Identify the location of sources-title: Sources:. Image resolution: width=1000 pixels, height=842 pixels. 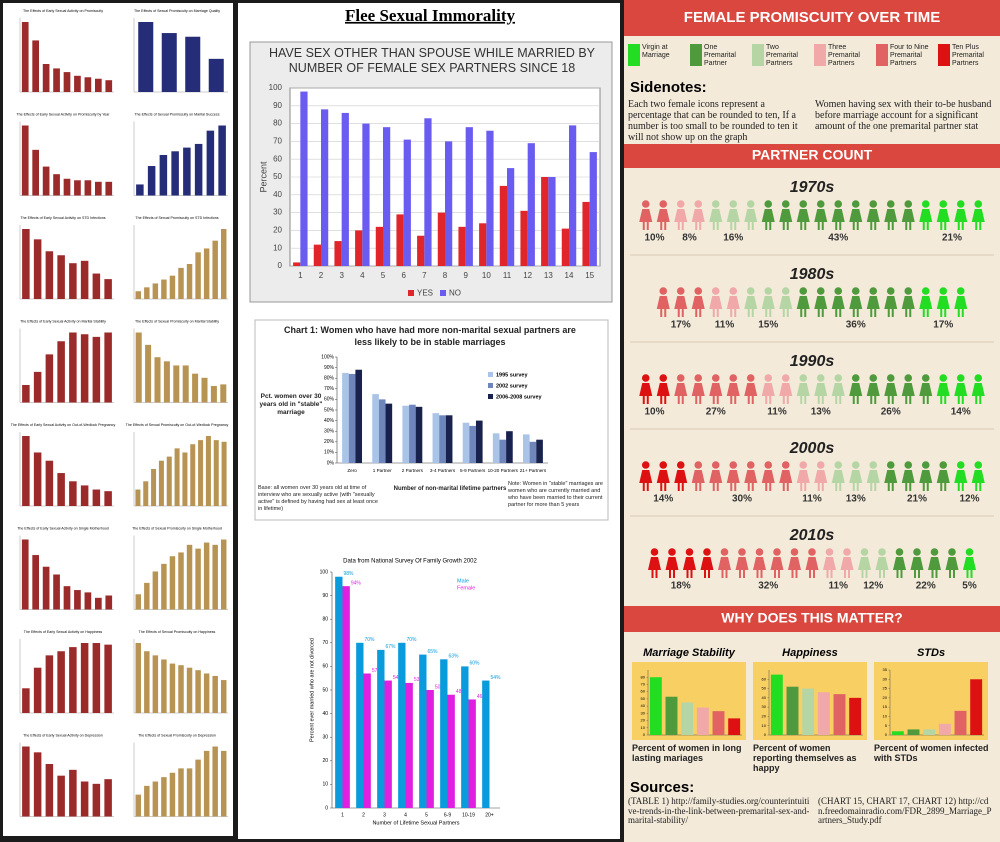
(662, 787).